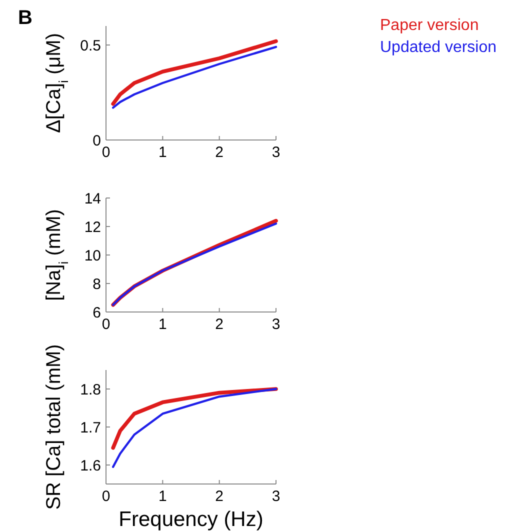 This screenshot has width=523, height=532. Describe the element at coordinates (92, 199) in the screenshot. I see `y-tick-label: 14` at that location.